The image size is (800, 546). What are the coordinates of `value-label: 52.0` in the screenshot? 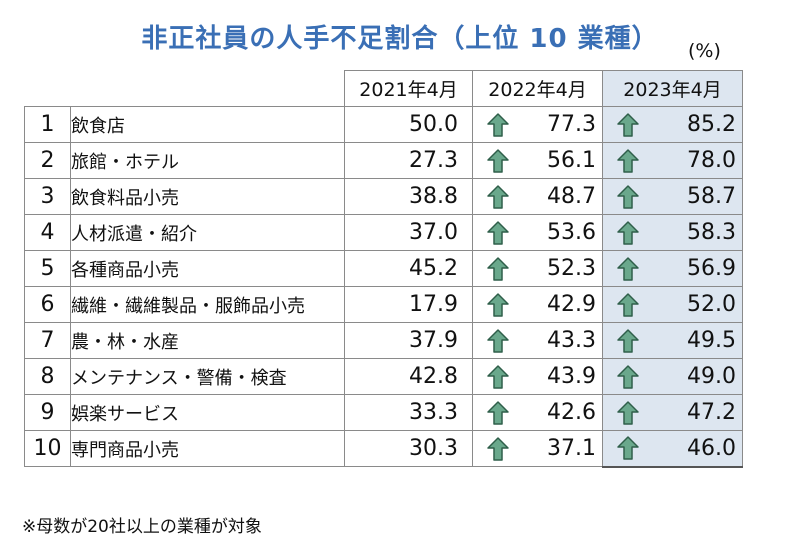 It's located at (711, 304).